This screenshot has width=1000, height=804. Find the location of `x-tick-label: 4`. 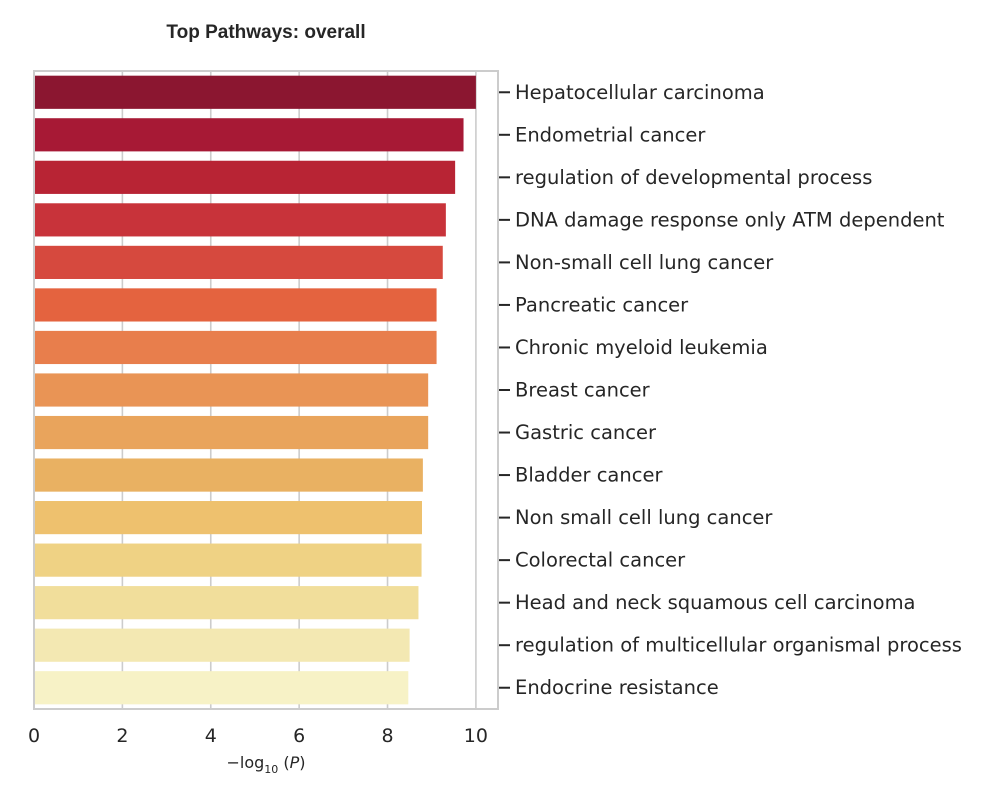

x-tick-label: 4 is located at coordinates (211, 736).